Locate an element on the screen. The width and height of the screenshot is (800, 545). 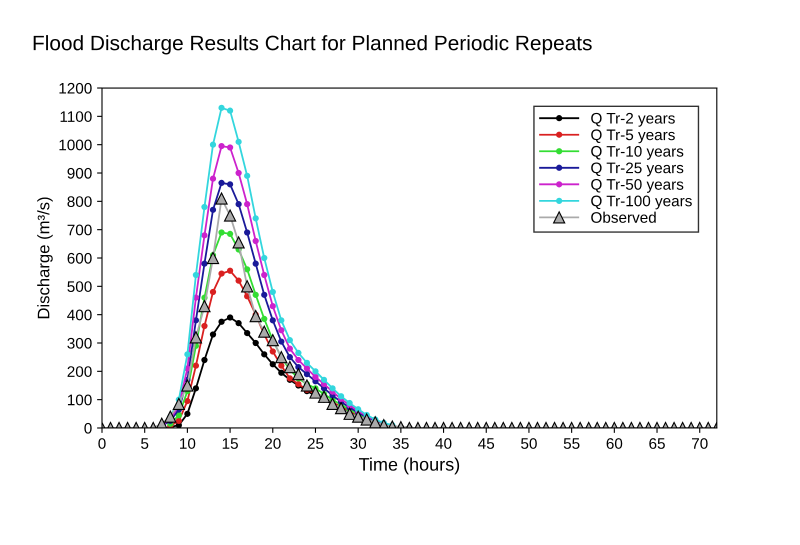
x-axis-title: Time (hours) is located at coordinates (409, 466).